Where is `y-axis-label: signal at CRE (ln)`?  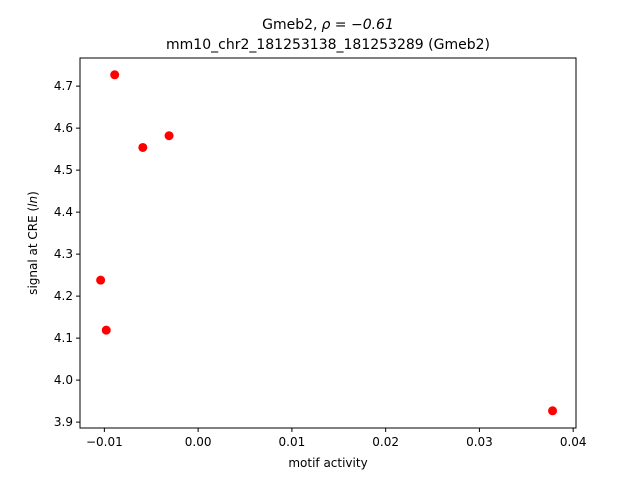 y-axis-label: signal at CRE (ln) is located at coordinates (33, 243).